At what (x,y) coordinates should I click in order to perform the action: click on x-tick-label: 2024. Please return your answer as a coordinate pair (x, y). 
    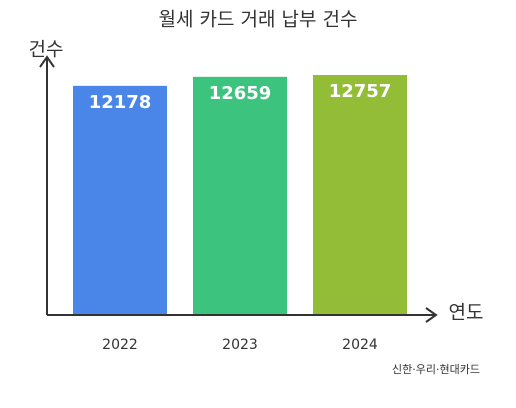
    Looking at the image, I should click on (360, 345).